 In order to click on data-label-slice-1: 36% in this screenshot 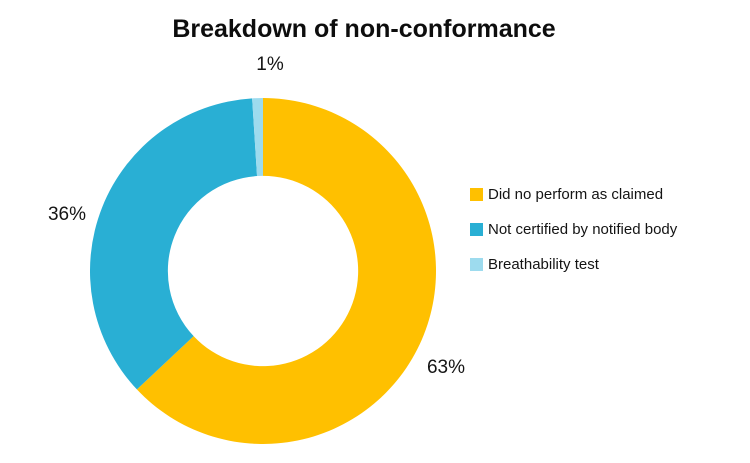, I will do `click(67, 214)`.